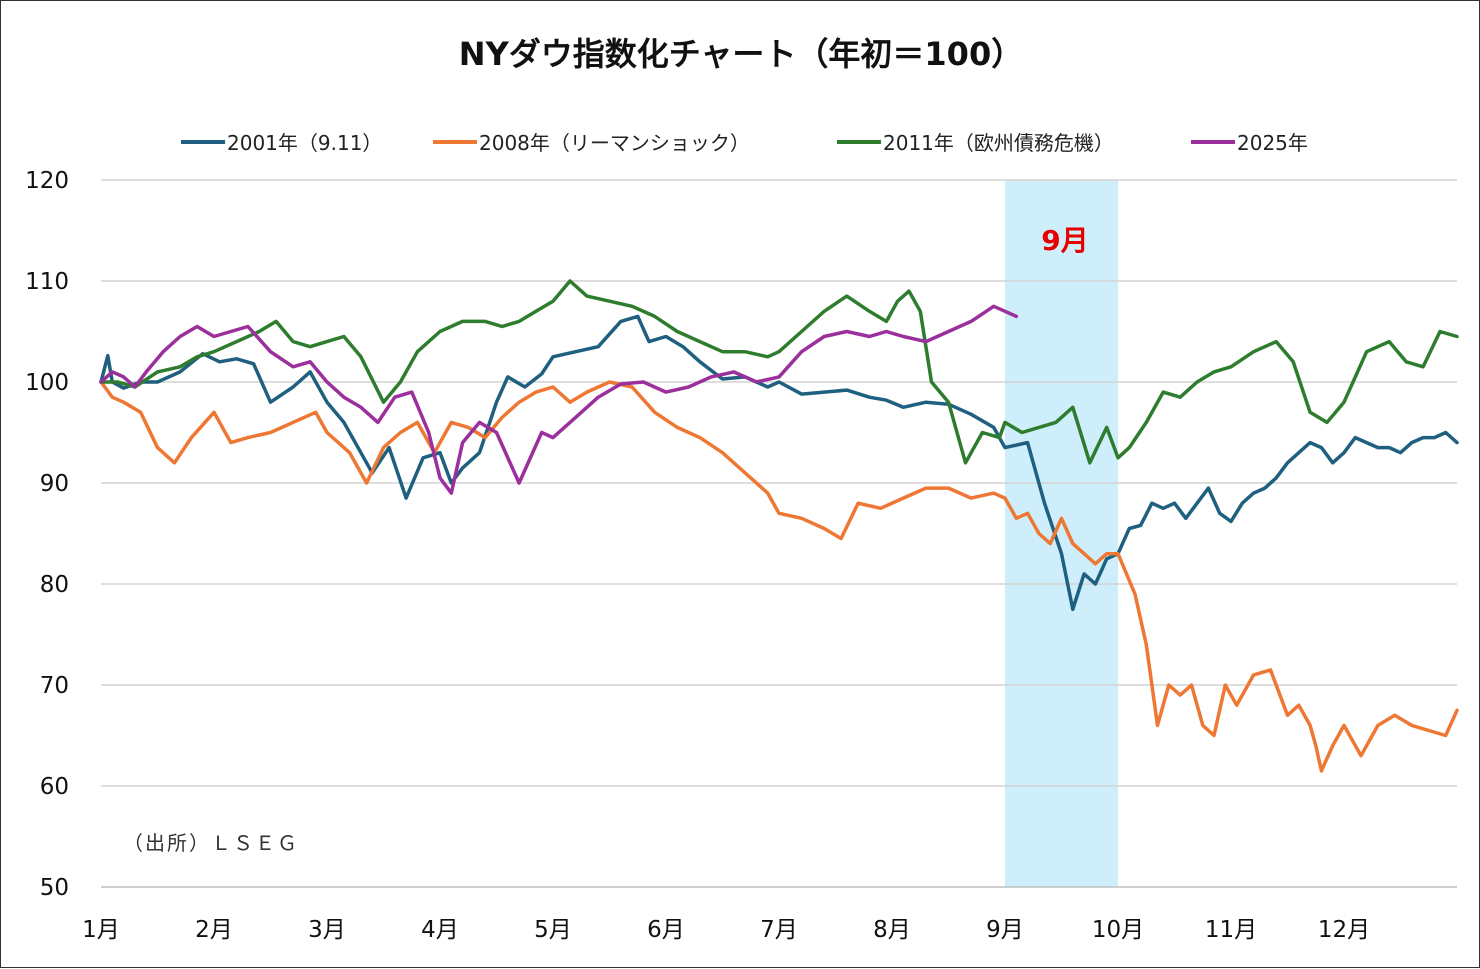 The width and height of the screenshot is (1480, 969). Describe the element at coordinates (327, 930) in the screenshot. I see `x-tick-label: 3月` at that location.